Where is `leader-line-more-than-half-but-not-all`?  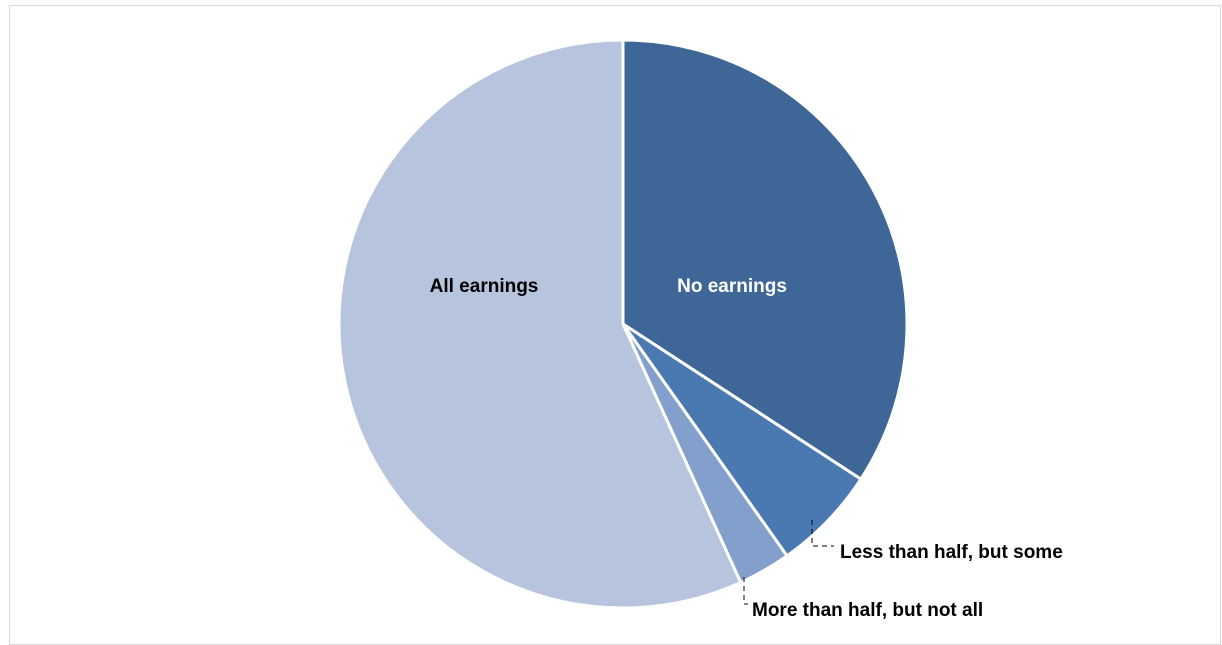 leader-line-more-than-half-but-not-all is located at coordinates (745, 591).